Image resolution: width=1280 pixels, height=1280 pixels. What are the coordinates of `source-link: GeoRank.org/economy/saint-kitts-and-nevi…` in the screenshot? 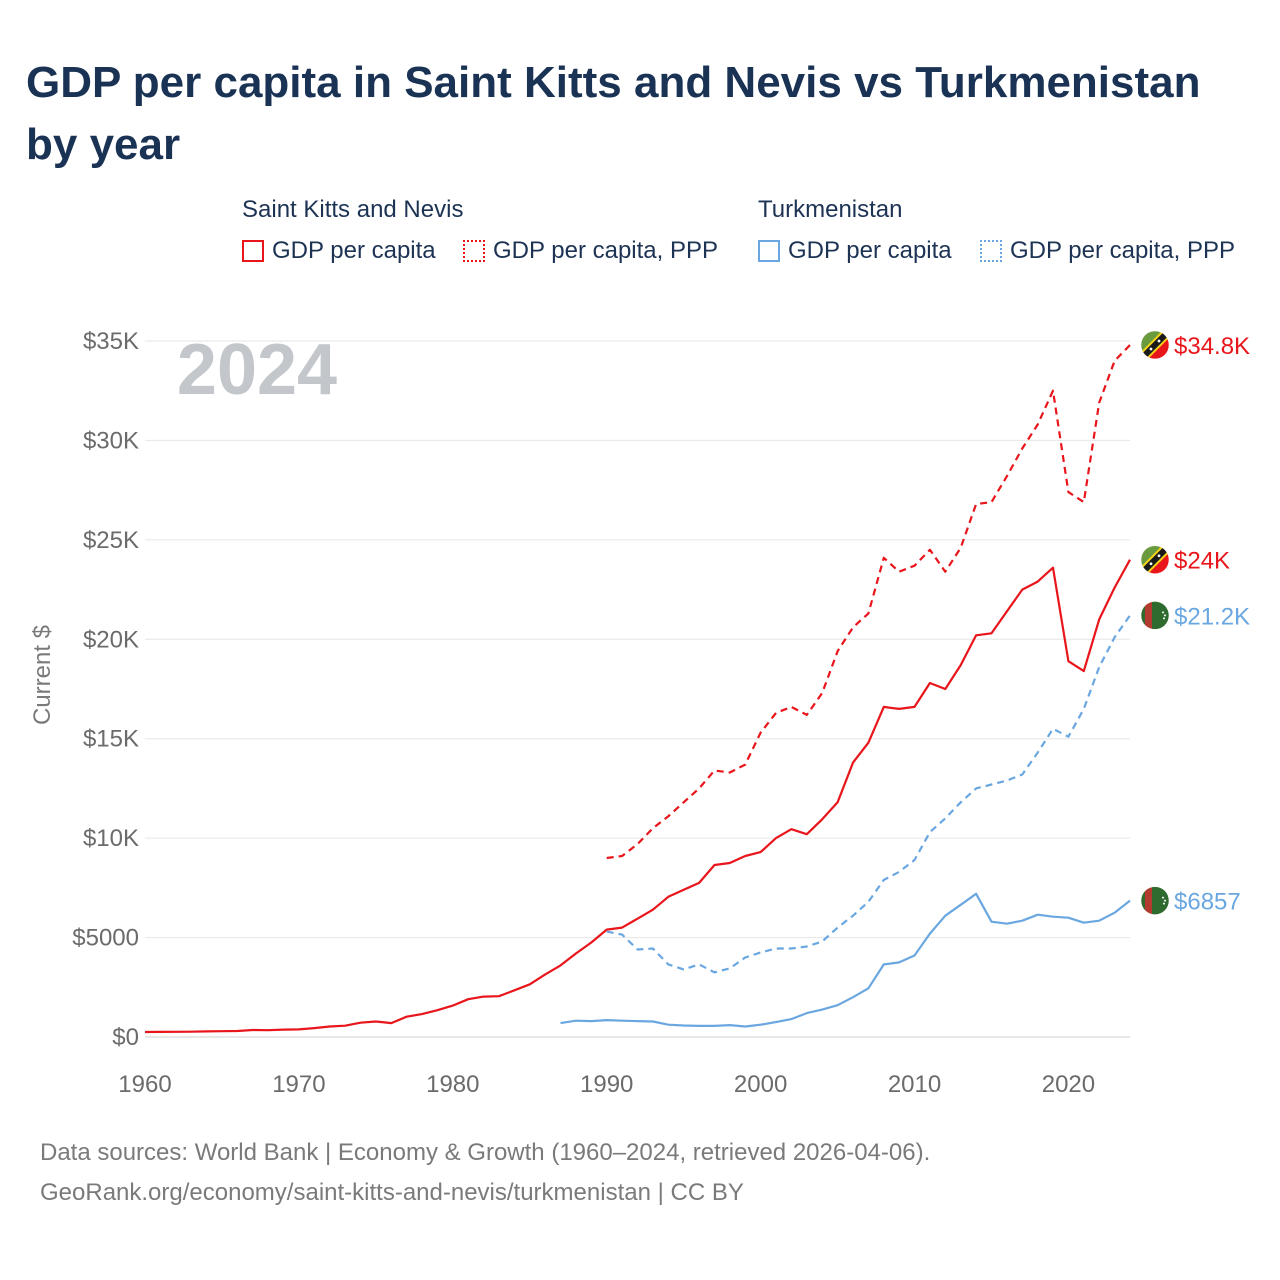 It's located at (392, 1192).